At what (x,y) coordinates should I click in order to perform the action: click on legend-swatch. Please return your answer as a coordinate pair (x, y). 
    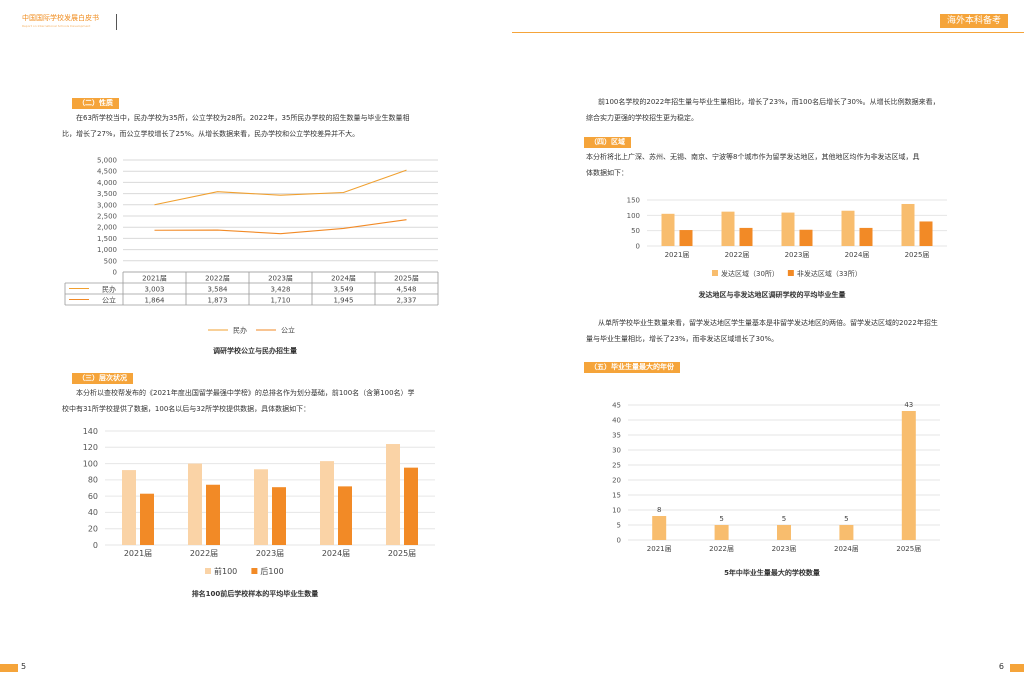
    Looking at the image, I should click on (715, 273).